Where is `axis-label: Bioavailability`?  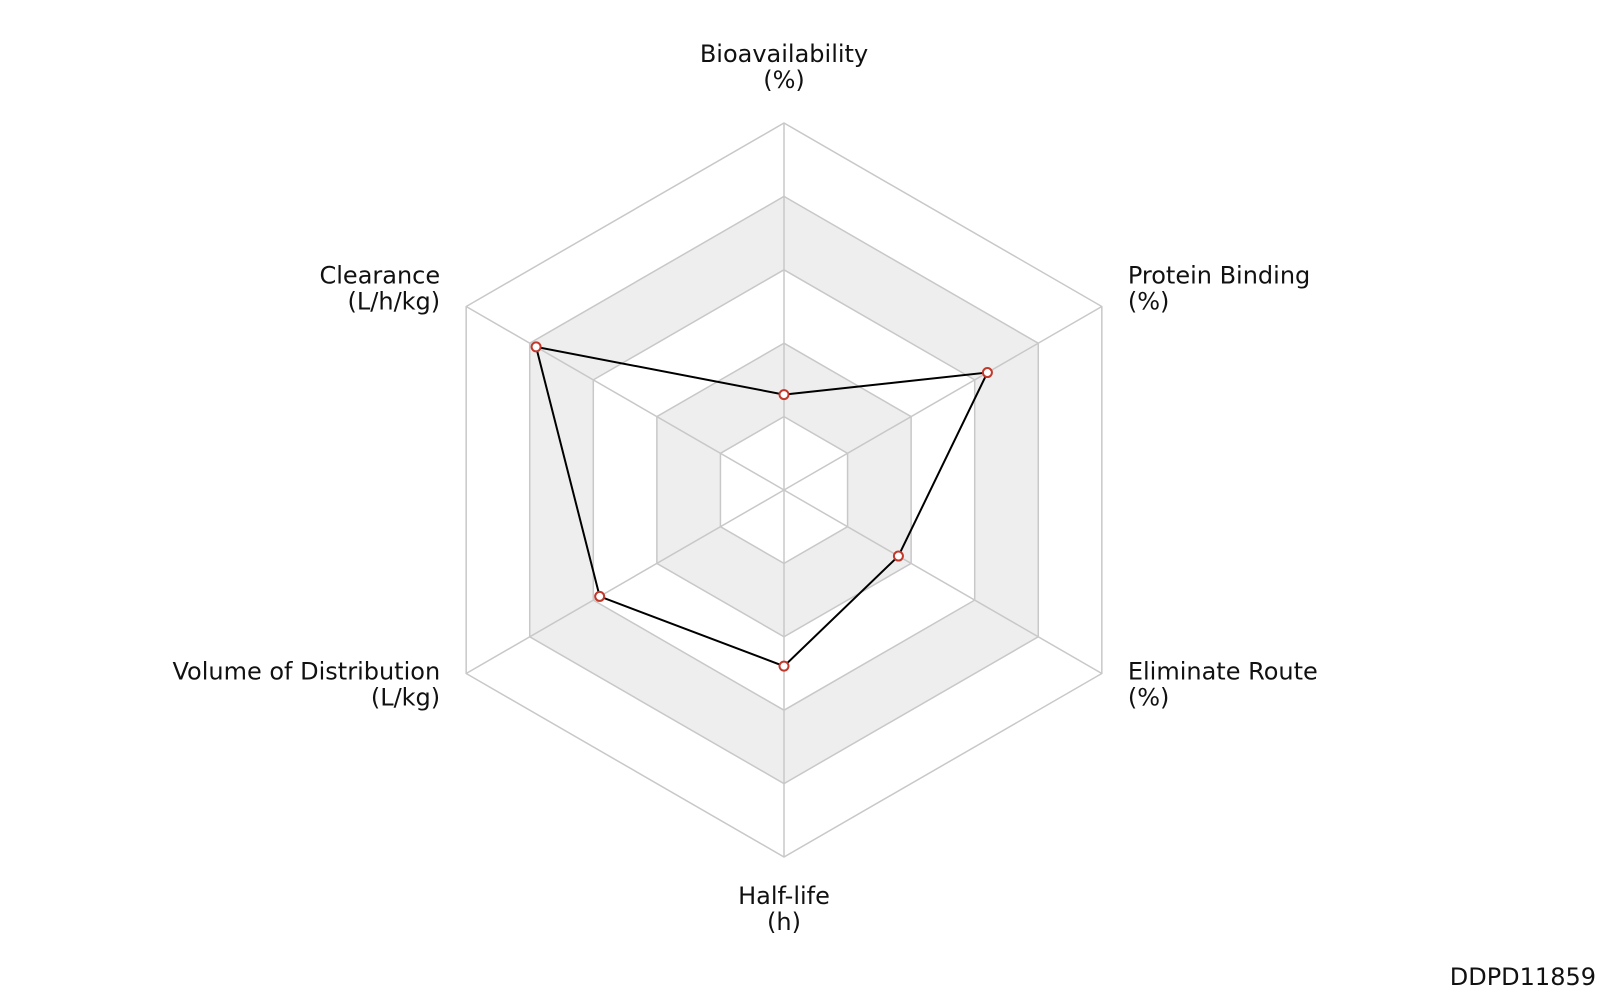
axis-label: Bioavailability is located at coordinates (784, 54).